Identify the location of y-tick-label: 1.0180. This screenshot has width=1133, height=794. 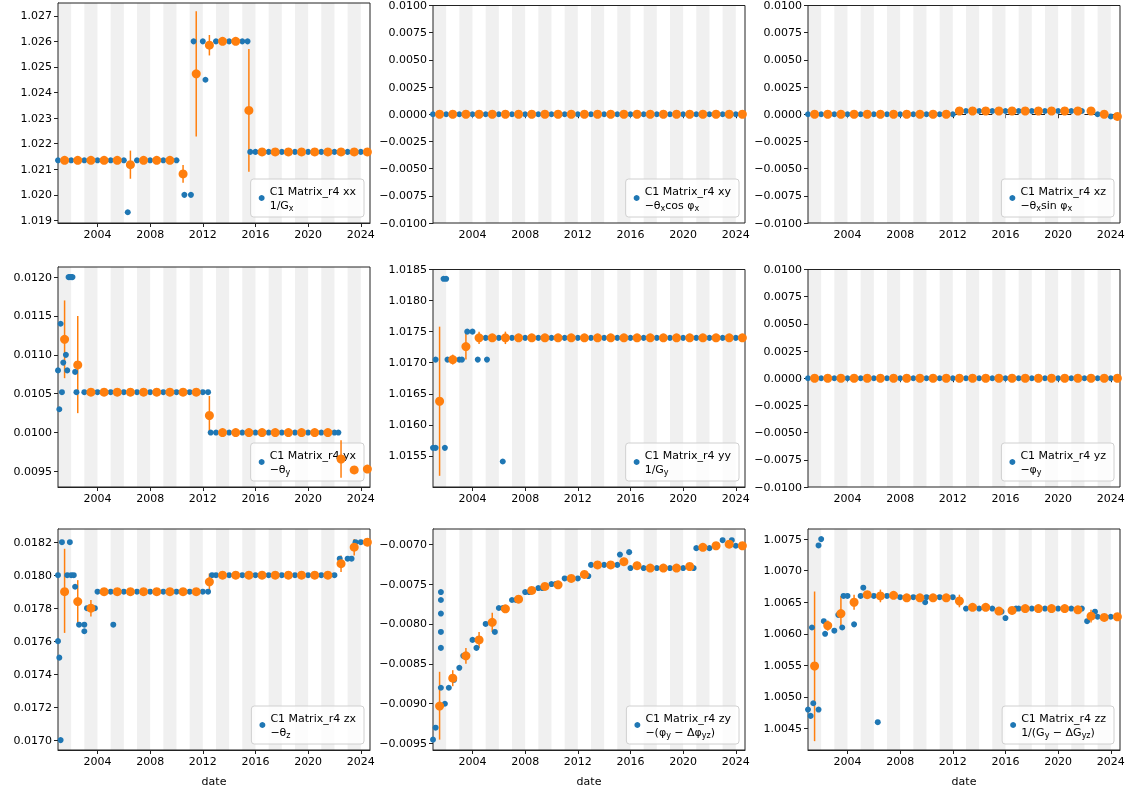
(407, 301).